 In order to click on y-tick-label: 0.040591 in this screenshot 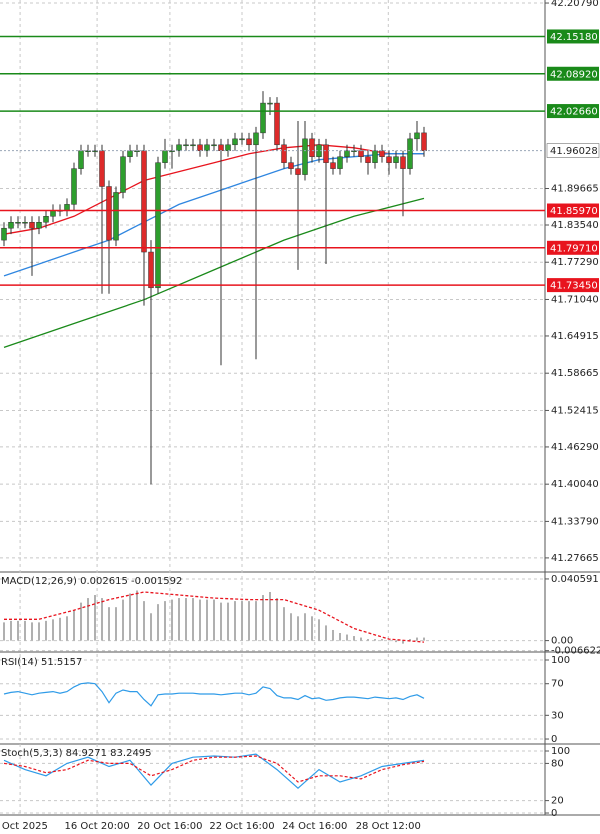, I will do `click(575, 579)`.